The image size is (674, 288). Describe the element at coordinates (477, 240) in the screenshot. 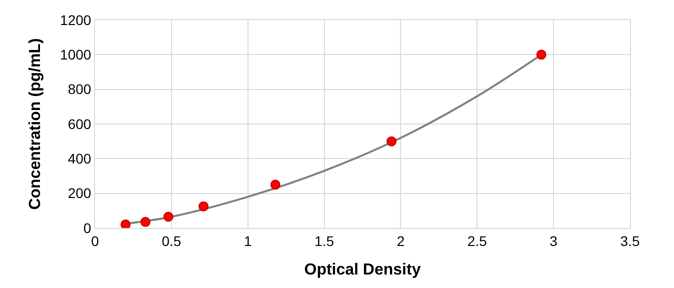

I see `x-tick-label: 2.5` at that location.